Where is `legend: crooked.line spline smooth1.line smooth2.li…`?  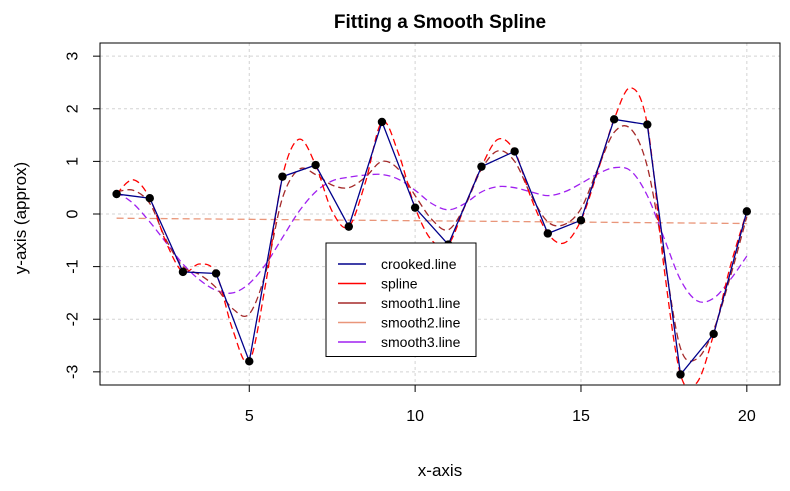 legend: crooked.line spline smooth1.line smooth2.li… is located at coordinates (401, 299).